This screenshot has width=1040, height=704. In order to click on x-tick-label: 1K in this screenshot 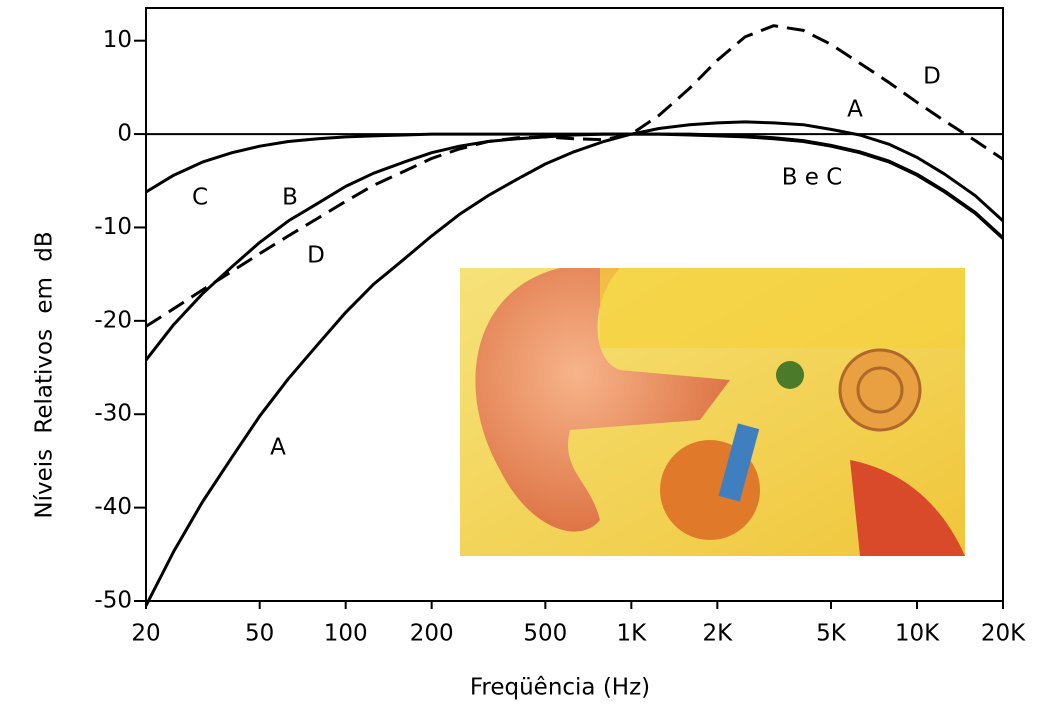, I will do `click(631, 634)`.